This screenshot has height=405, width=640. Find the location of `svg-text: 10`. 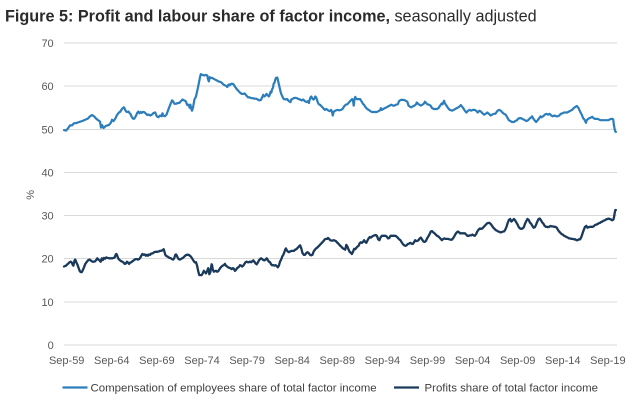

svg-text: 10 is located at coordinates (47, 303).